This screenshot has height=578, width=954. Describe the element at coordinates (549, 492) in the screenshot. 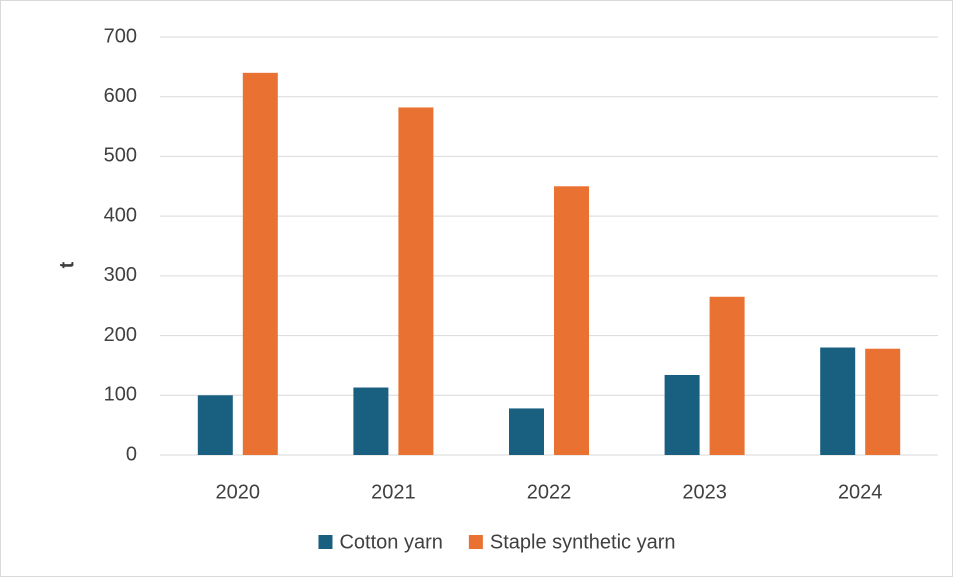

I see `x-tick-label: 2022` at that location.